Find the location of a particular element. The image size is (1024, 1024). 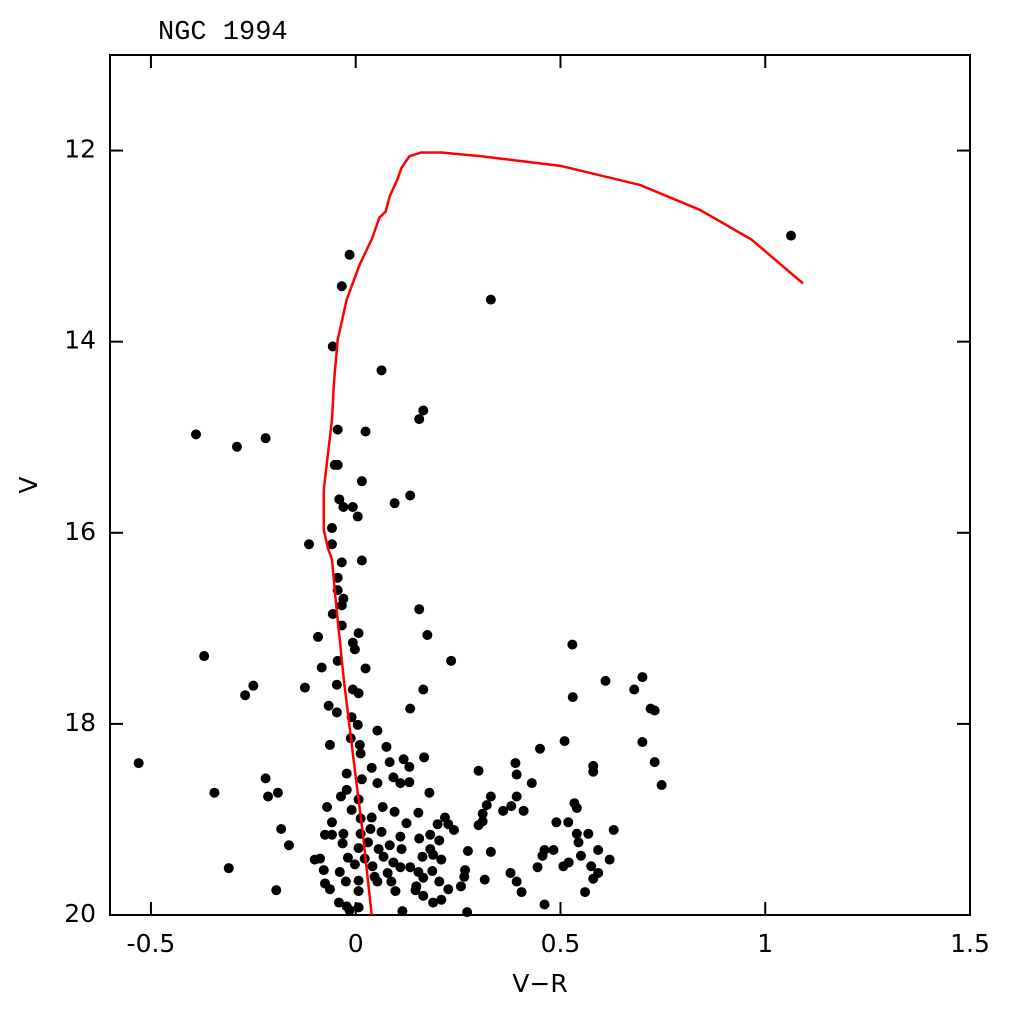

x-axis-label: V−R is located at coordinates (539, 983).